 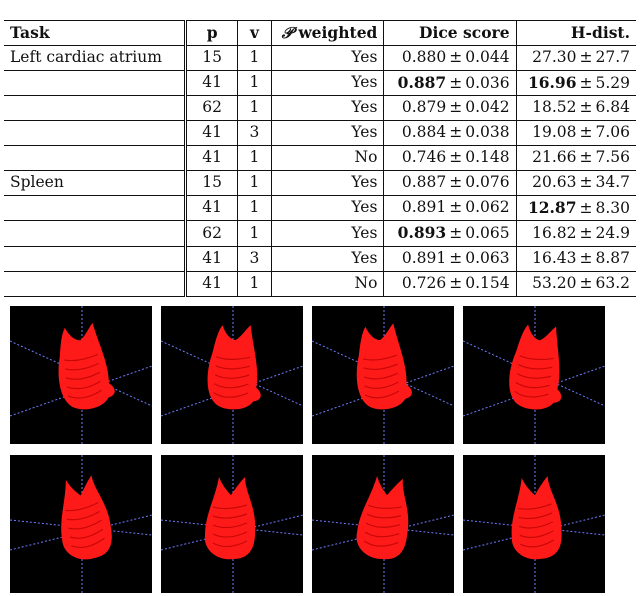 I want to click on cell-task: Left cardiac atrium, so click(x=95, y=58).